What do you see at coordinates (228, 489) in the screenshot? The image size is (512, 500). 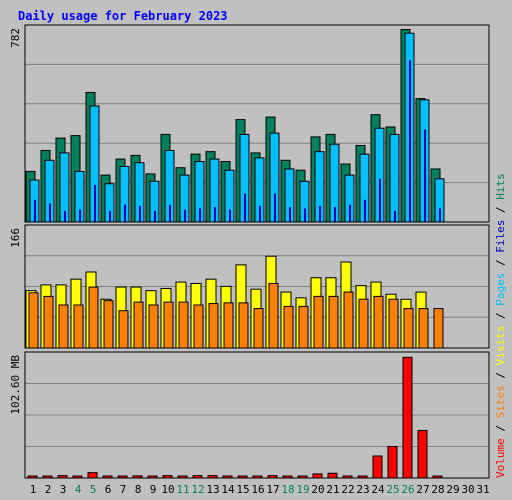 I see `x-tick-label: 14` at bounding box center [228, 489].